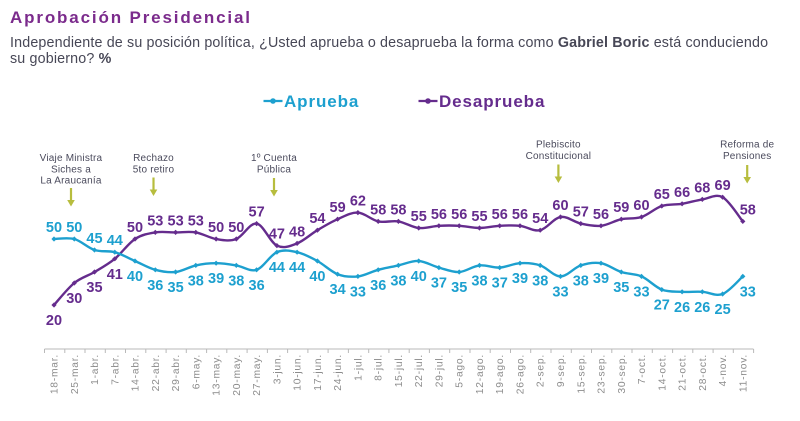 Image resolution: width=800 pixels, height=421 pixels. I want to click on svg-text: 7-oct., so click(642, 369).